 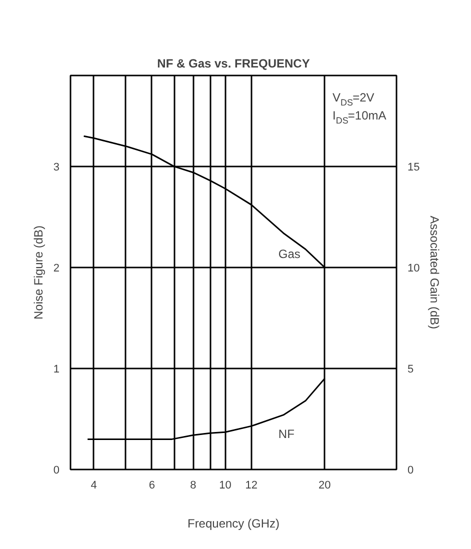 I want to click on series-label: NF, so click(x=286, y=433).